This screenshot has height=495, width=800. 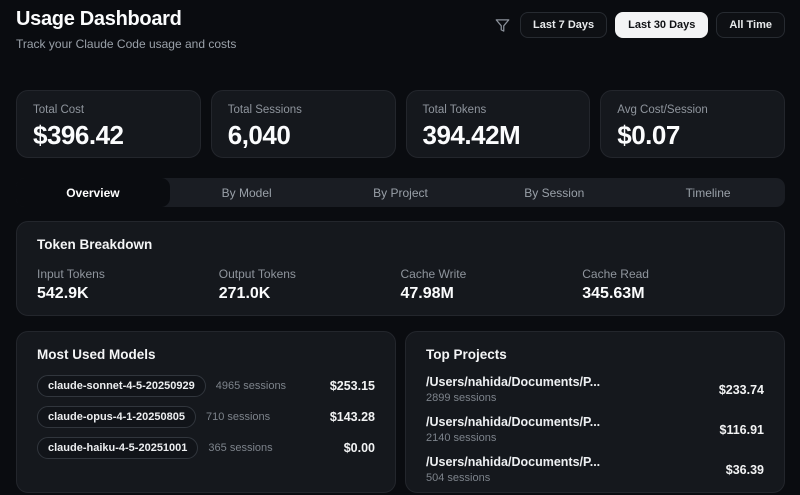 I want to click on filter-all-time-button: All Time, so click(x=750, y=25).